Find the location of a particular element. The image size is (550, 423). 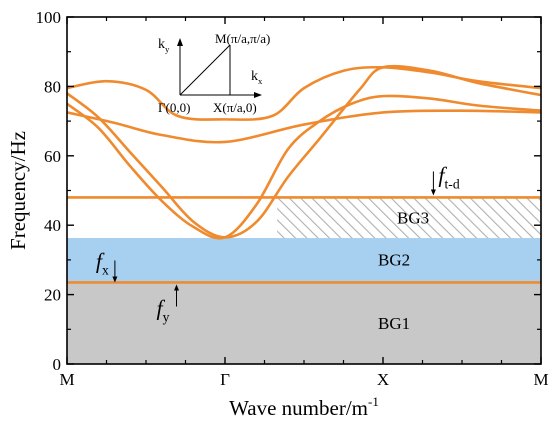

f-y-label: fy is located at coordinates (163, 309).